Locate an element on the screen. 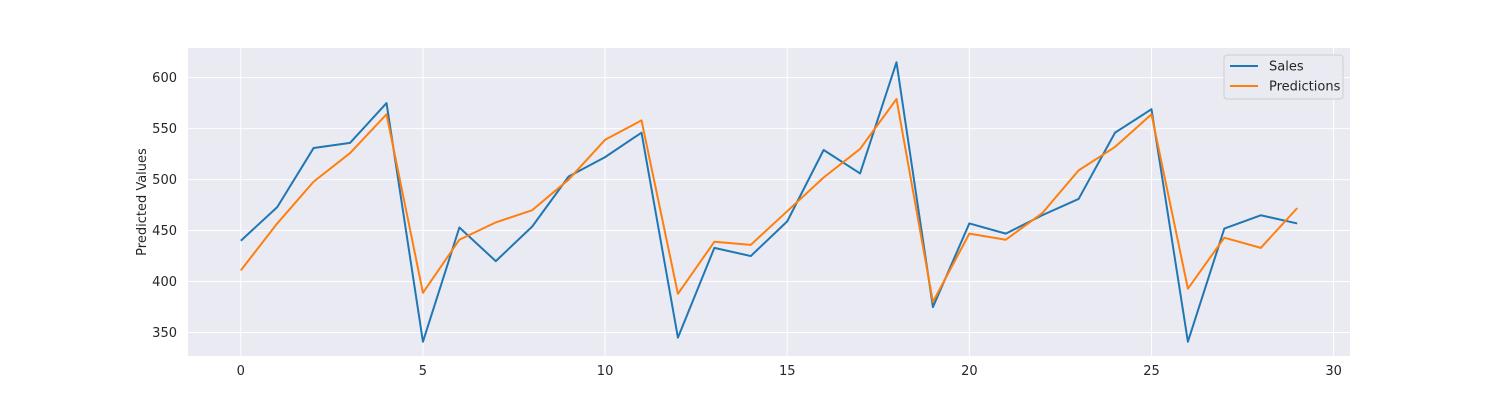  x-tick-label: 25 is located at coordinates (1151, 371).